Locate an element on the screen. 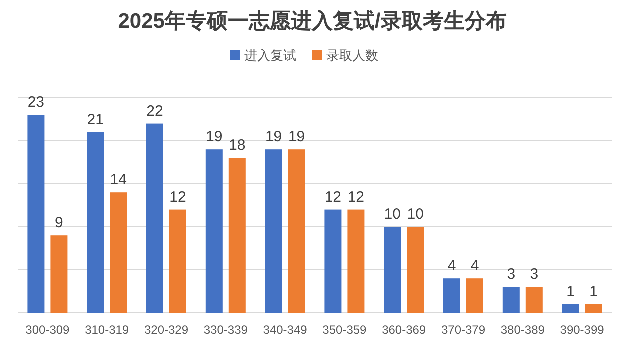 The height and width of the screenshot is (347, 625). data-label: 14 is located at coordinates (118, 180).